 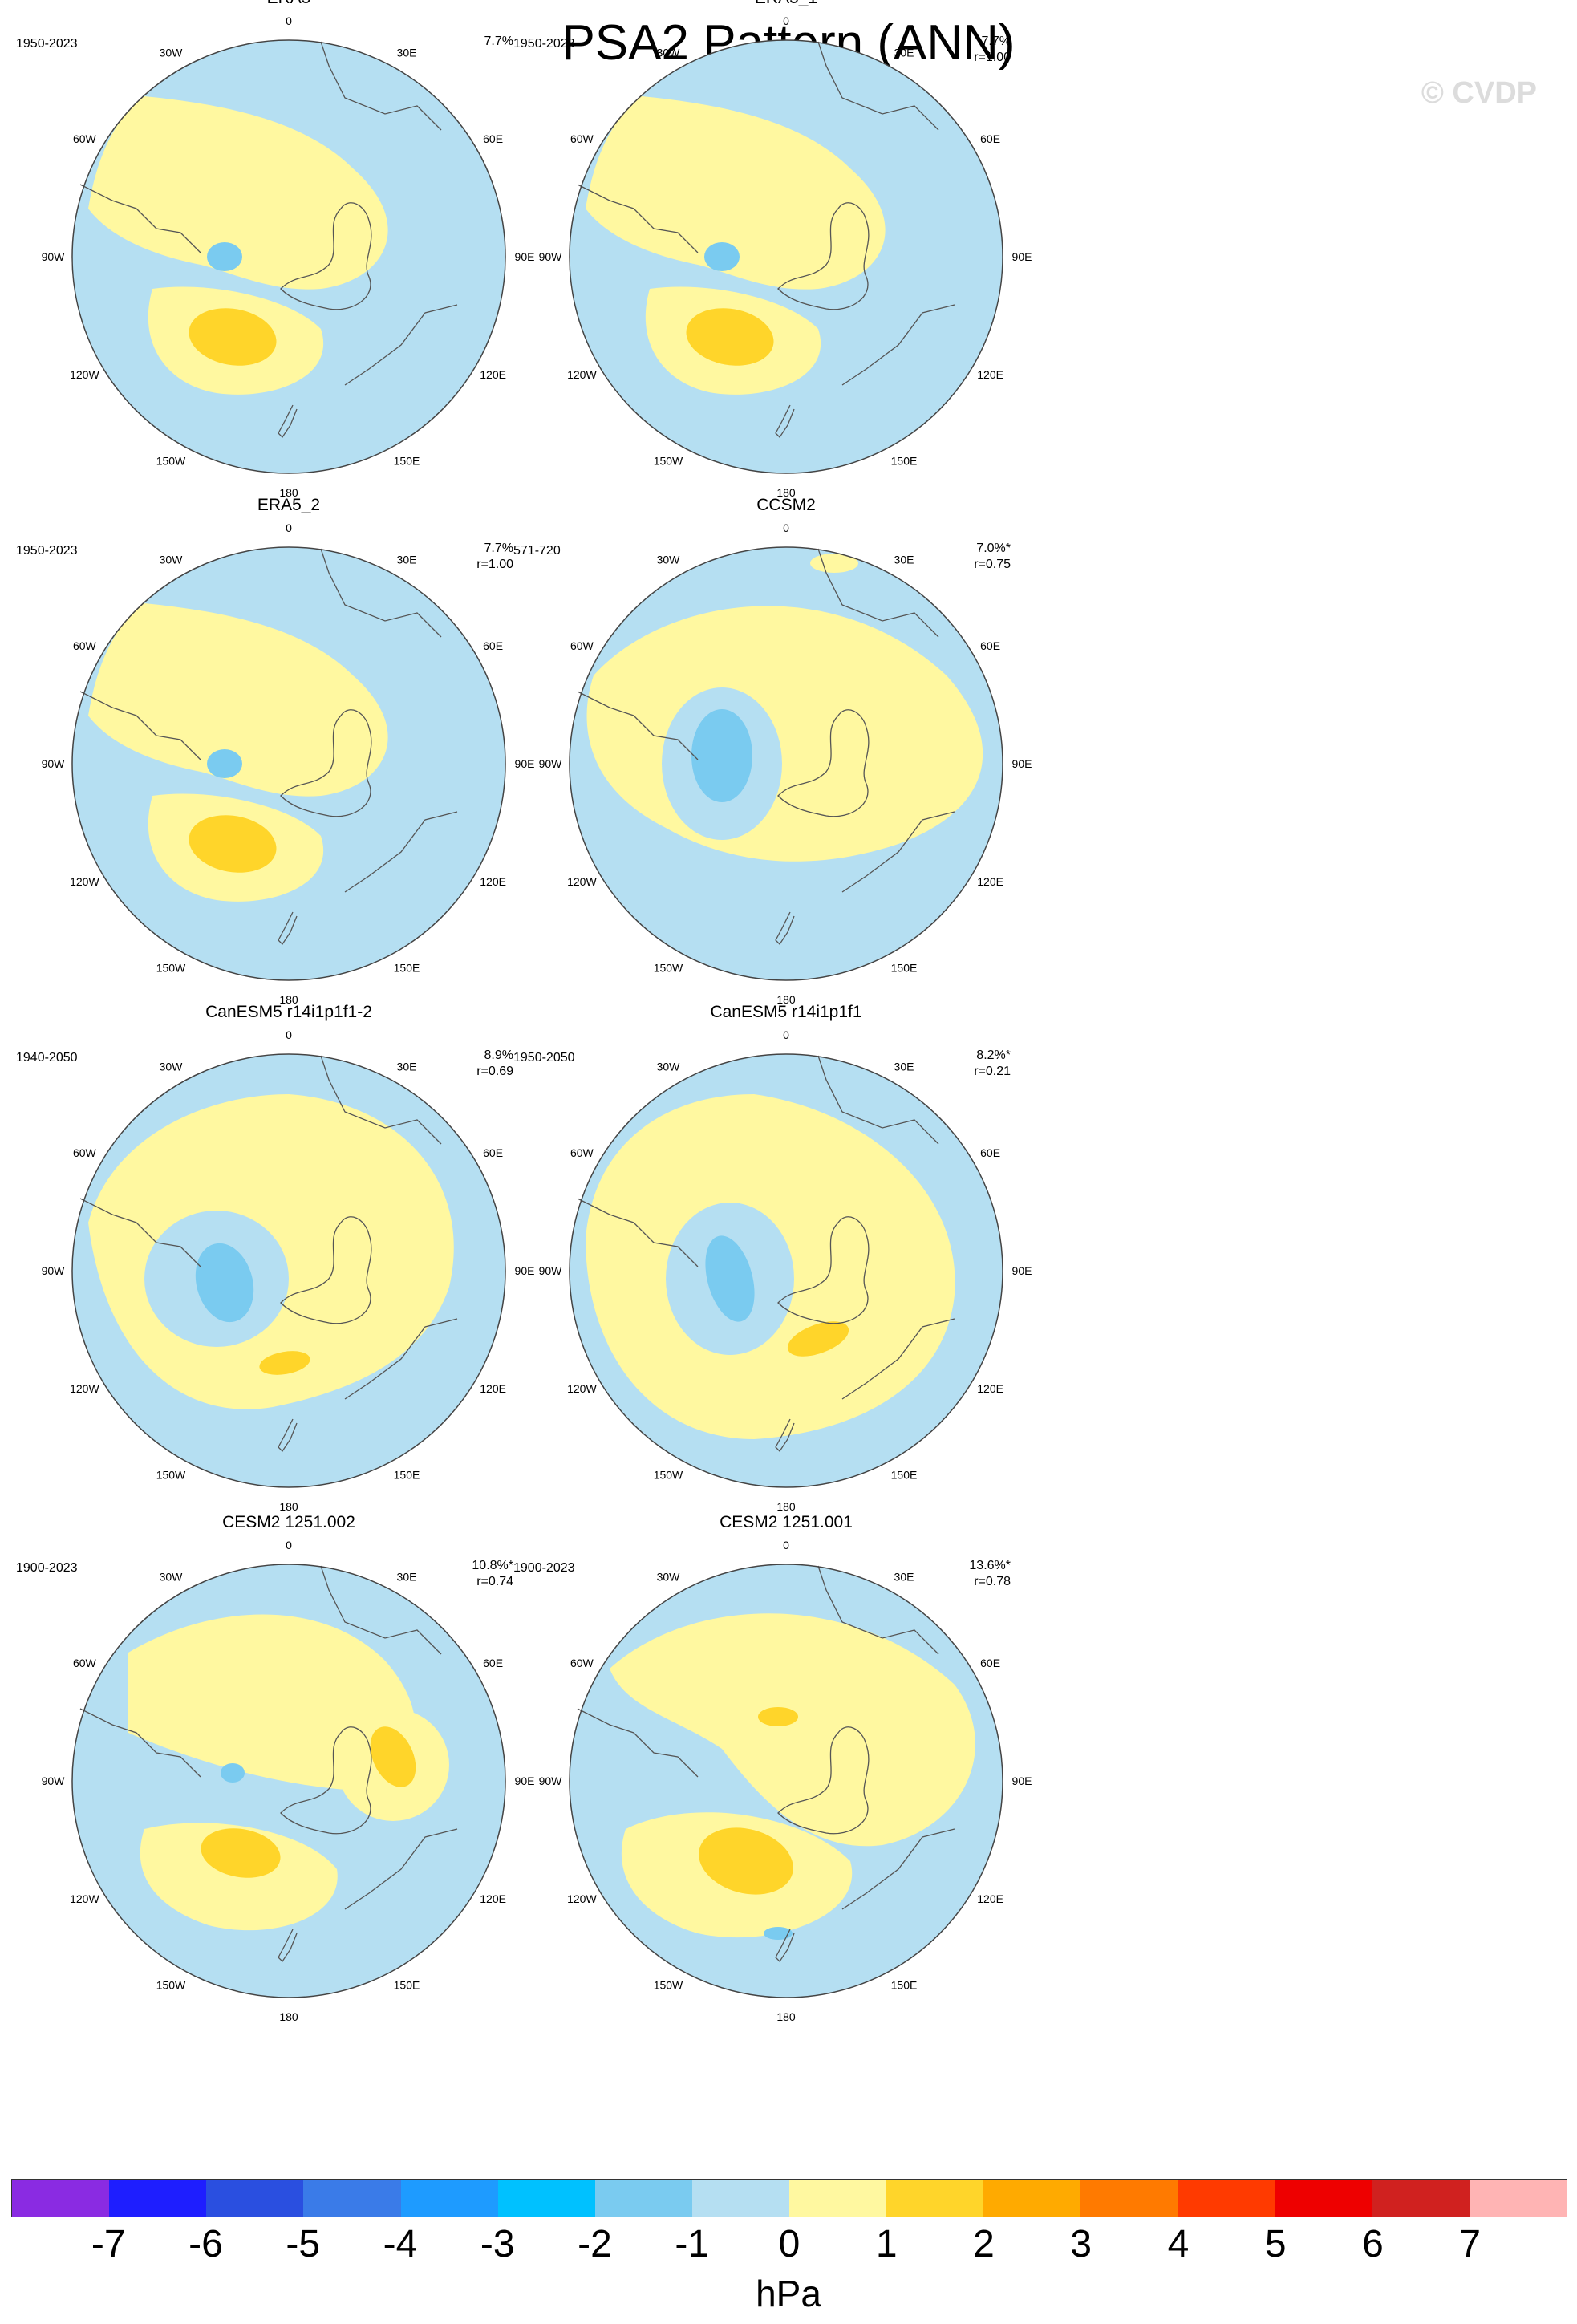 What do you see at coordinates (497, 2244) in the screenshot?
I see `colorbar-tick-label: -3` at bounding box center [497, 2244].